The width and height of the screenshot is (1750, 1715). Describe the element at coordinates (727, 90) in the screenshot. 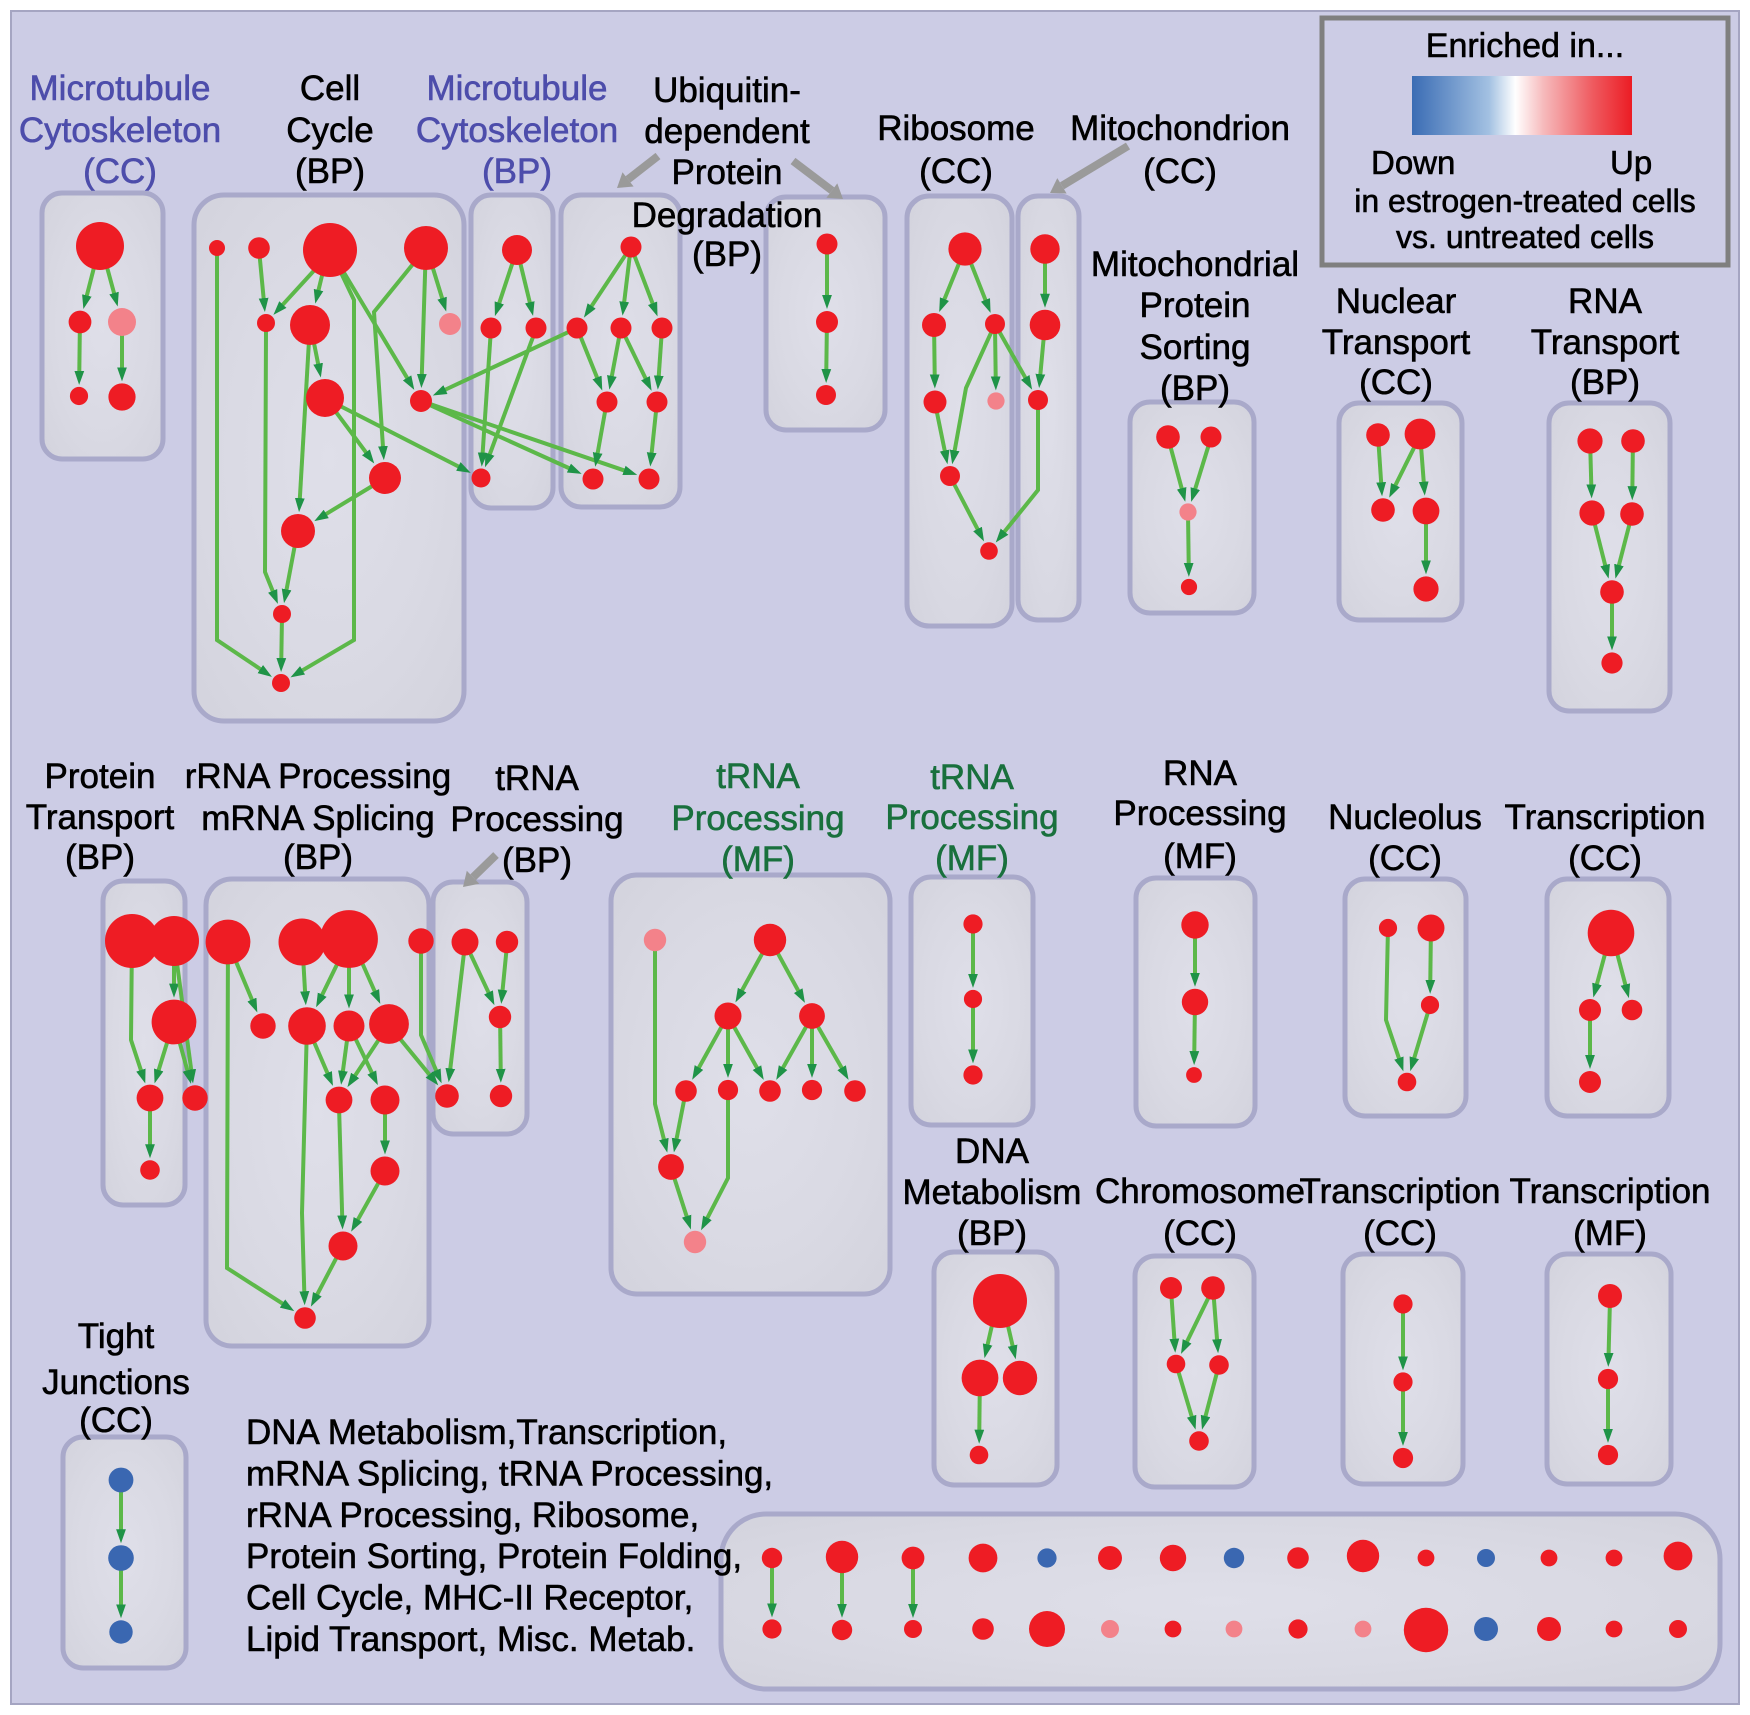

I see `svg-text: Ubiquitin-` at that location.